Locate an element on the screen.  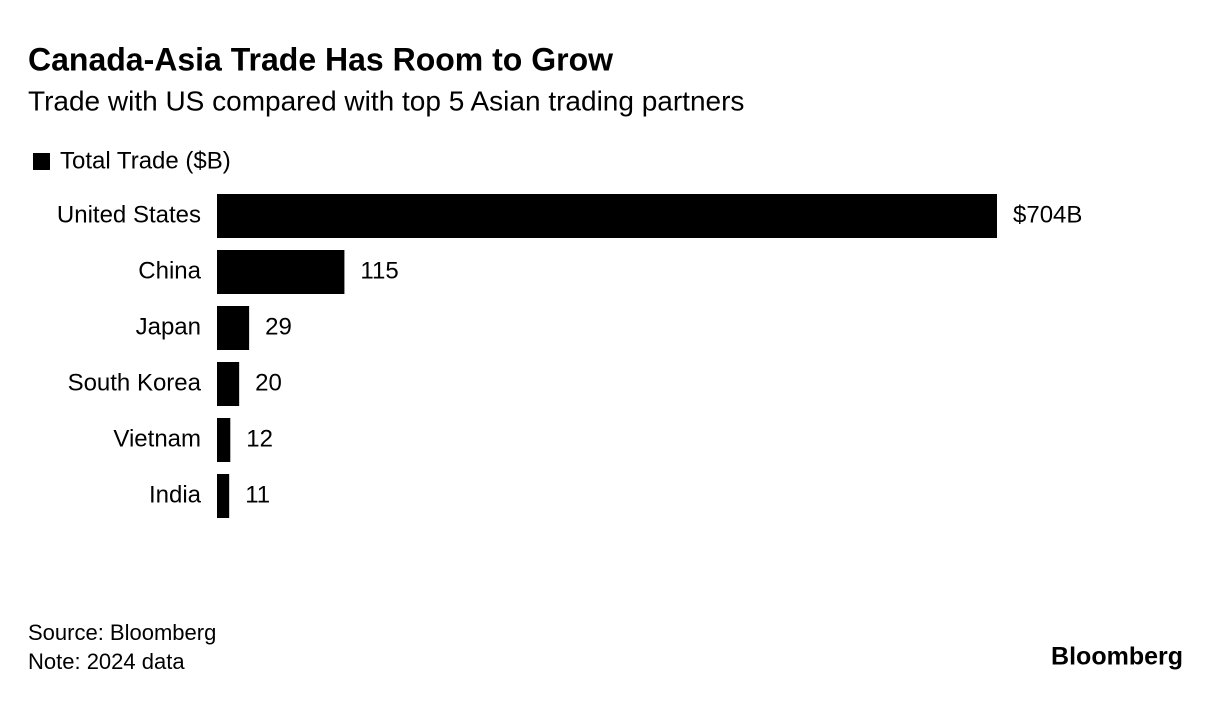
value-label: $704B is located at coordinates (1047, 214).